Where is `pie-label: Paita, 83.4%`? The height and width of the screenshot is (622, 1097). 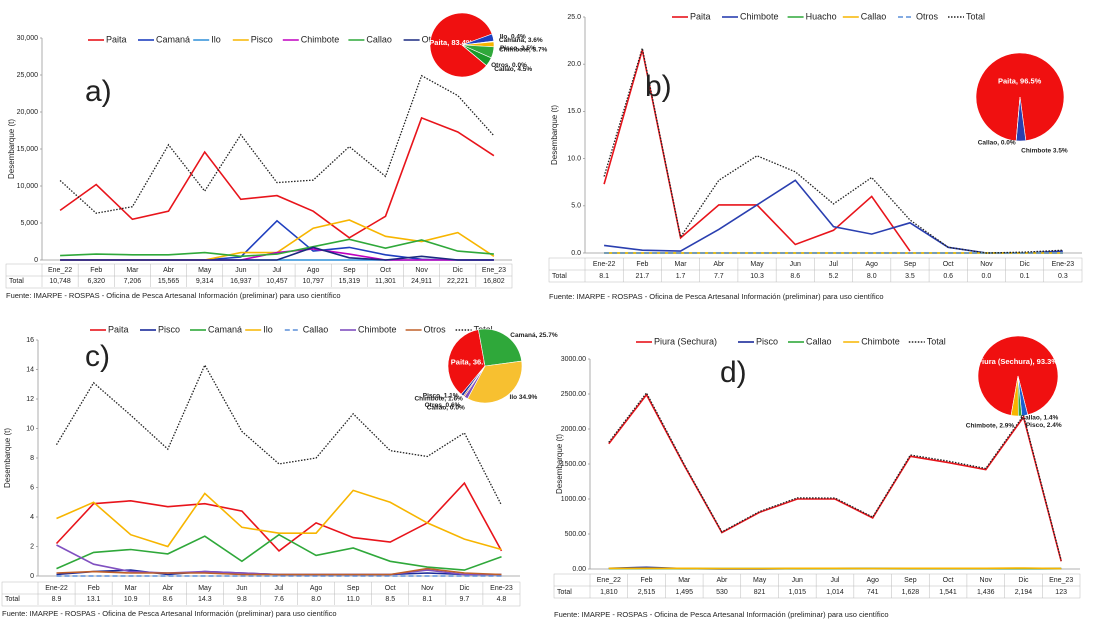
pie-label: Paita, 83.4% is located at coordinates (451, 42).